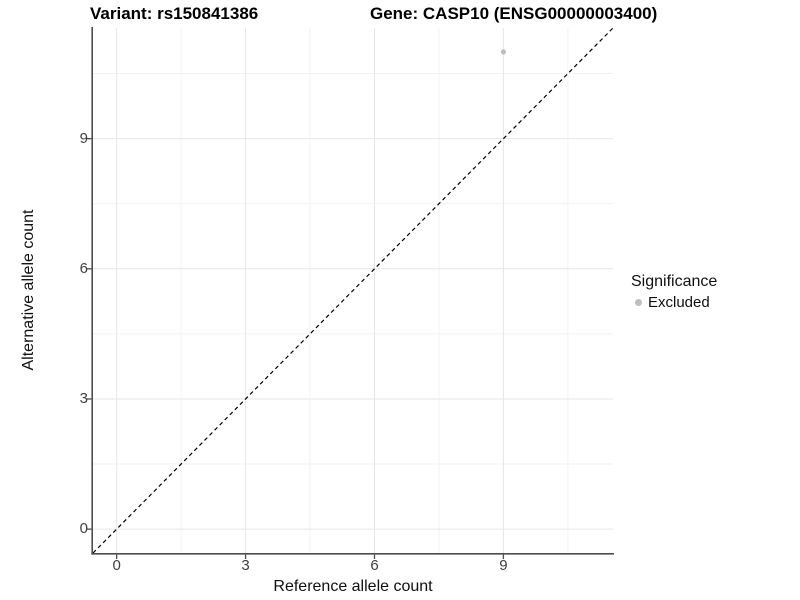 The image size is (800, 600). Describe the element at coordinates (83, 398) in the screenshot. I see `y-tick-label: 3` at that location.